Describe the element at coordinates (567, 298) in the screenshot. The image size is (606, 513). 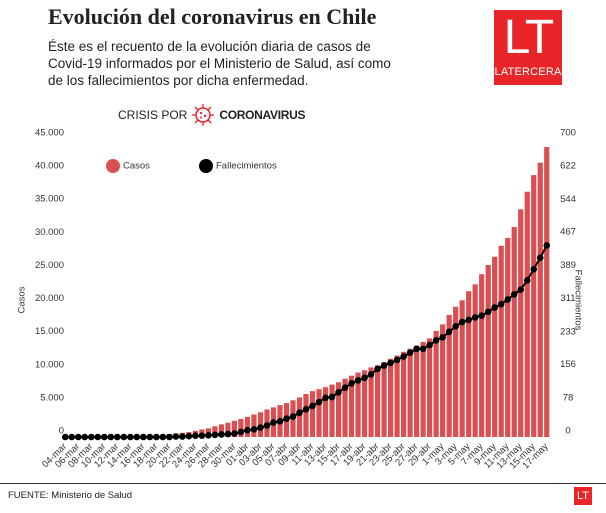
I see `y2-tick-label: 311` at that location.